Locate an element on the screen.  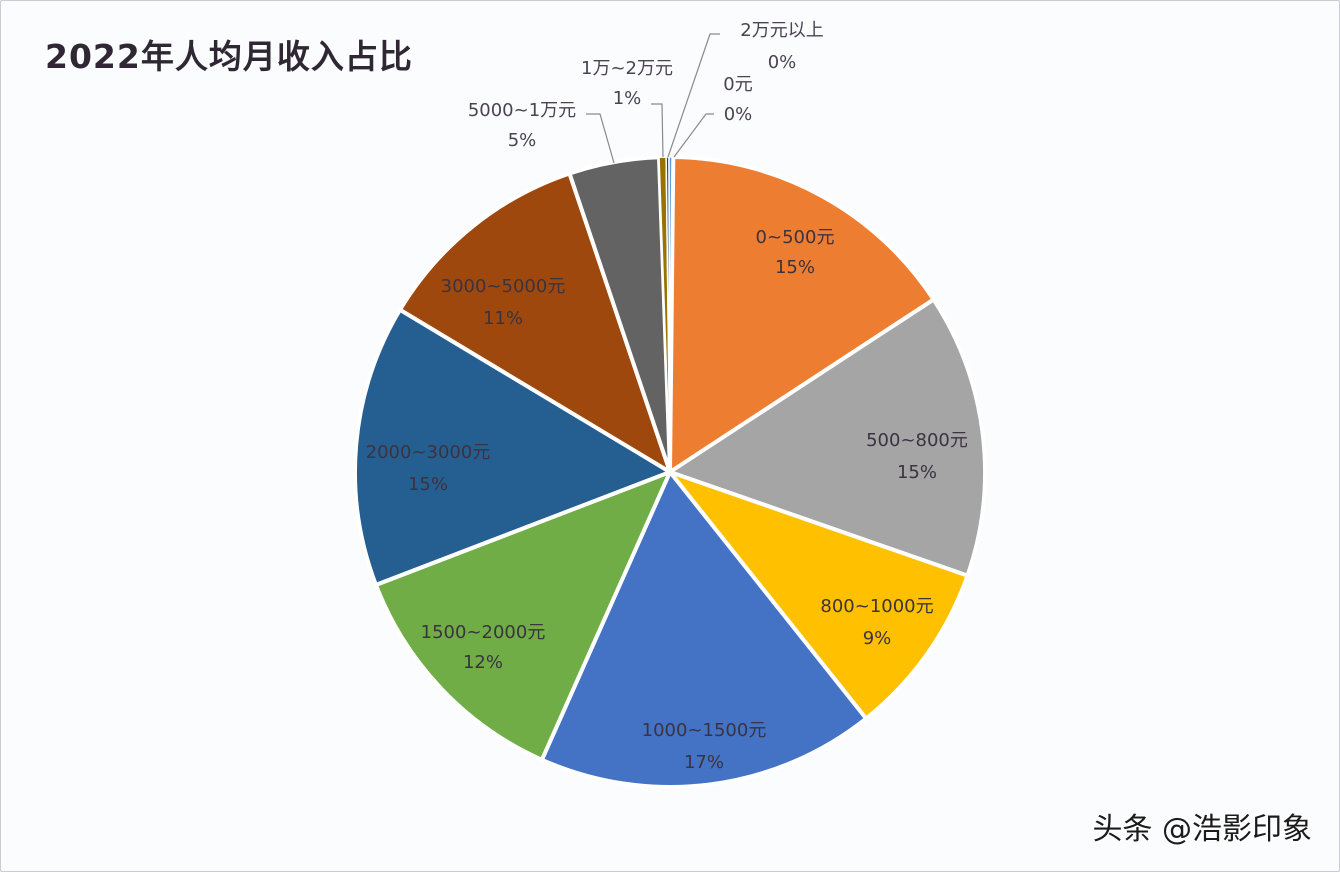
slice-category-label: 500~800元 is located at coordinates (917, 440).